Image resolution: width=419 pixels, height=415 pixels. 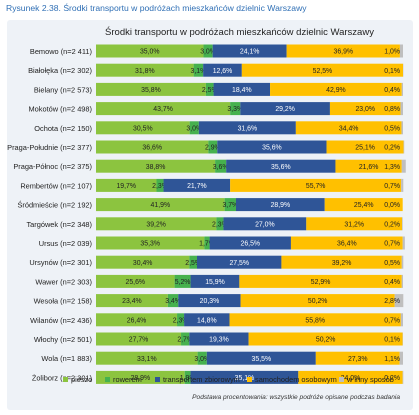 What do you see at coordinates (318, 301) in the screenshot?
I see `data-label: 50,2%` at bounding box center [318, 301].